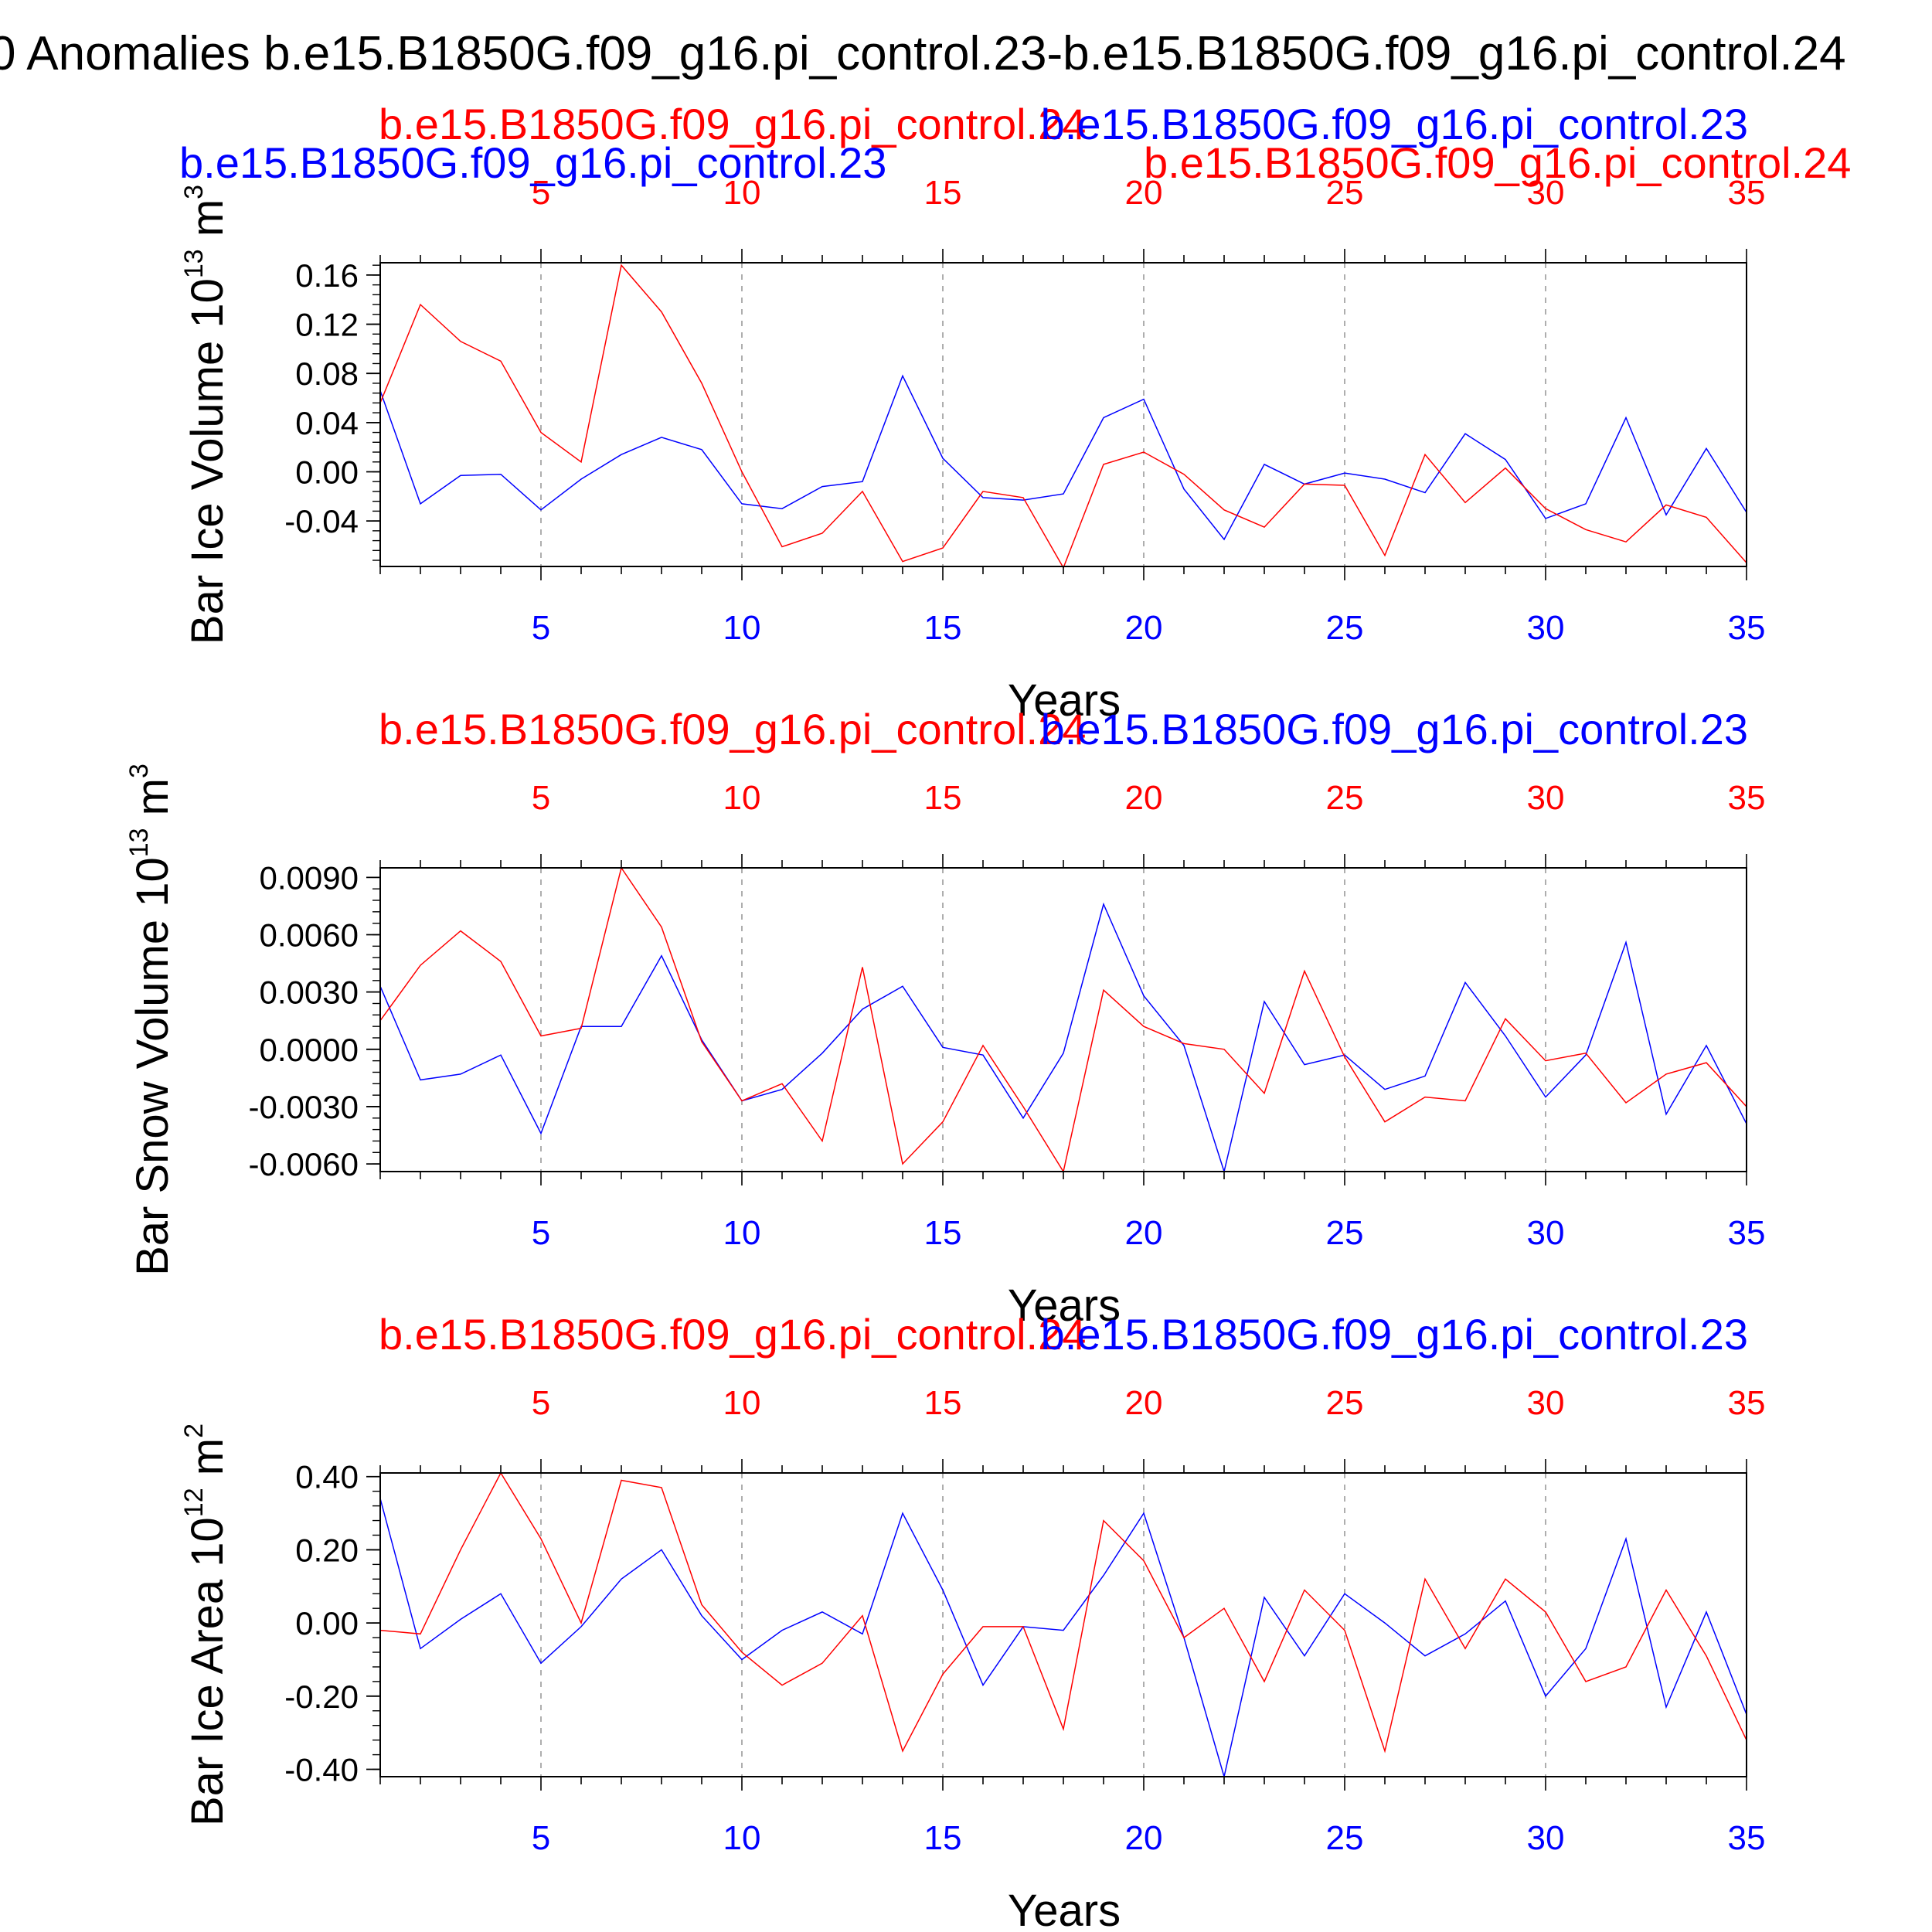 This screenshot has height=1932, width=1932. What do you see at coordinates (151, 1020) in the screenshot?
I see `y-axis-title: Bar Snow Volume 1013 m3` at bounding box center [151, 1020].